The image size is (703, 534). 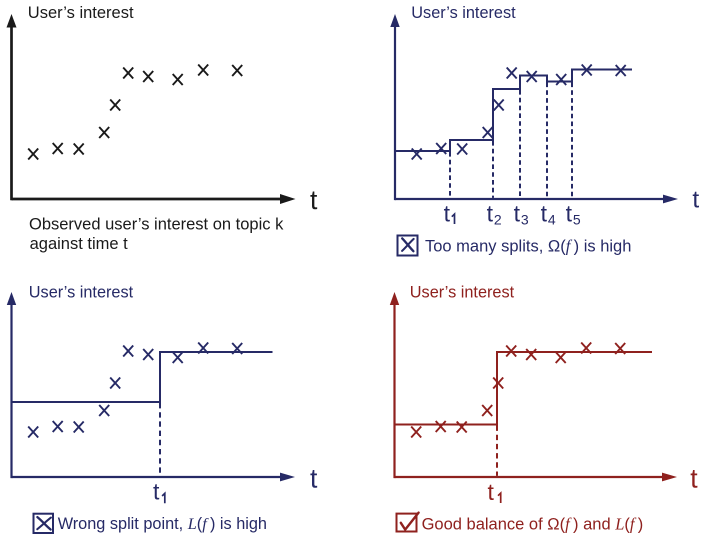 I want to click on svg-text: 4, so click(x=552, y=219).